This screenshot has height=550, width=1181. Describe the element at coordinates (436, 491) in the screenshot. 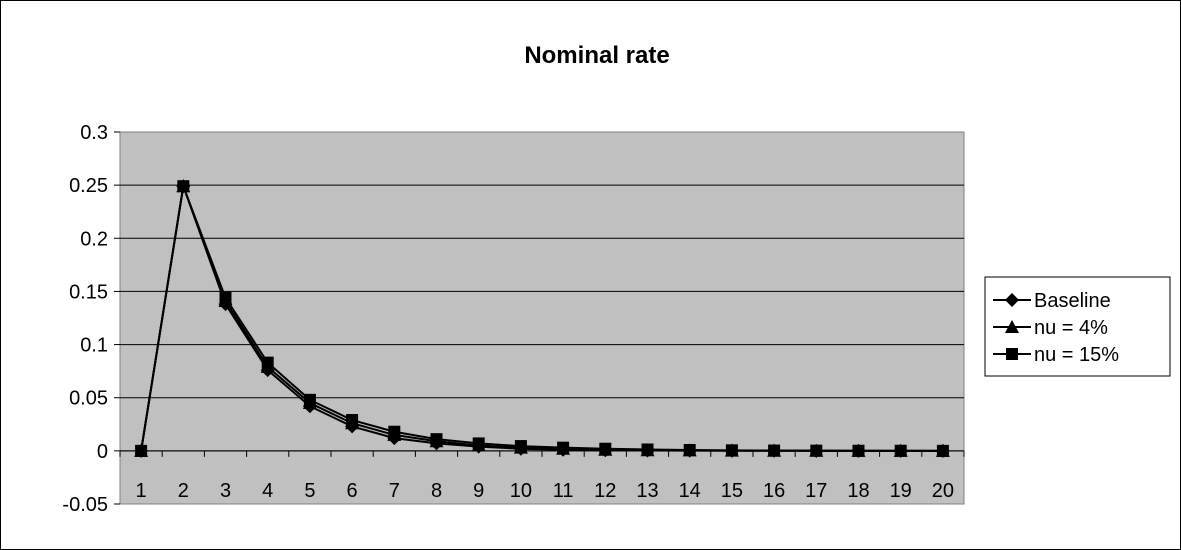

I see `x-tick-label: 8` at that location.